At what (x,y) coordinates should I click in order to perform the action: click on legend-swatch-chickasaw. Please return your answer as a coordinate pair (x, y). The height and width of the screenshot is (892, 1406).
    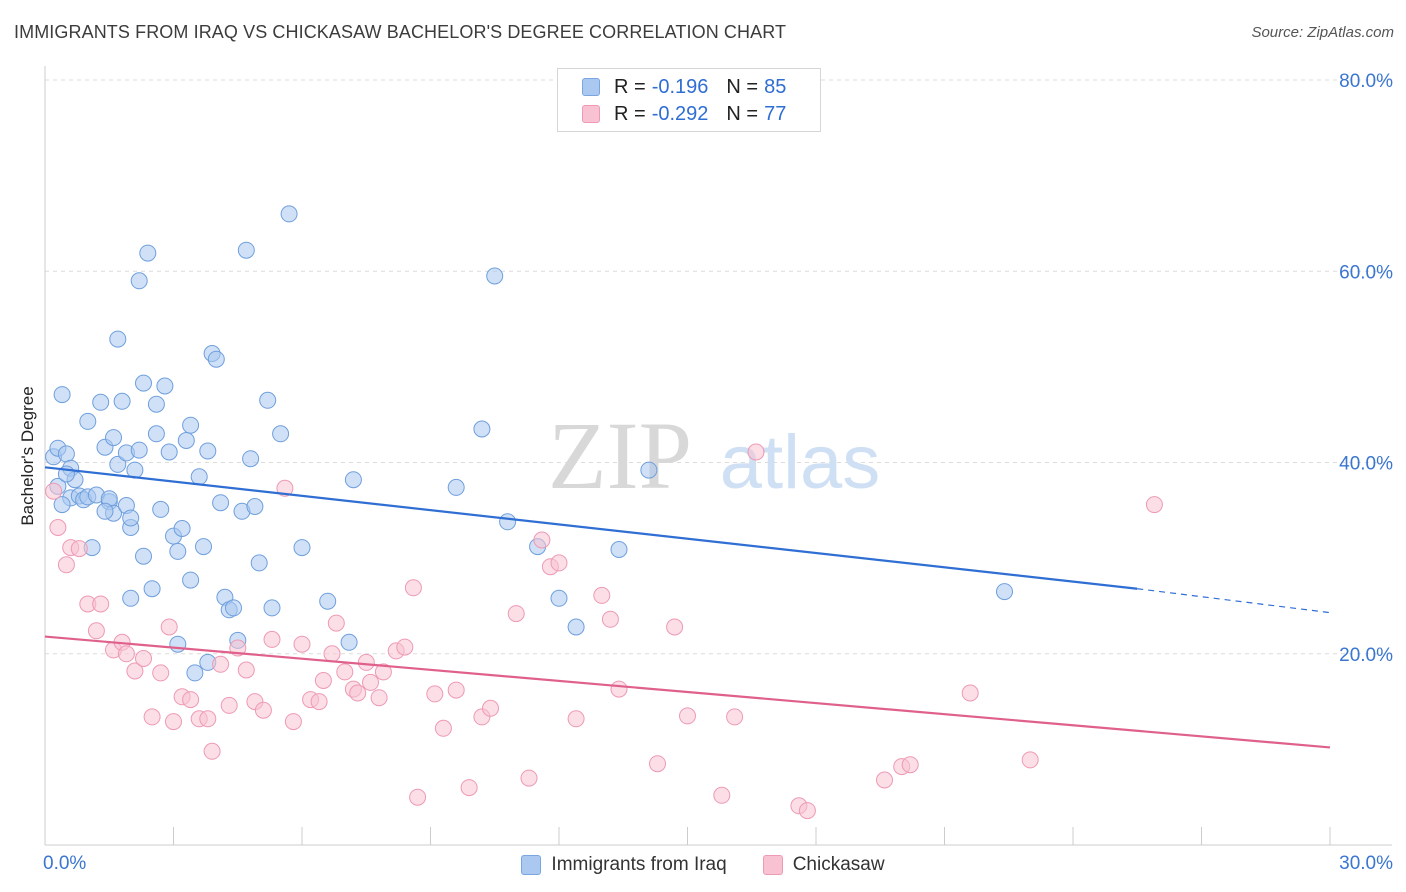
    Looking at the image, I should click on (591, 114).